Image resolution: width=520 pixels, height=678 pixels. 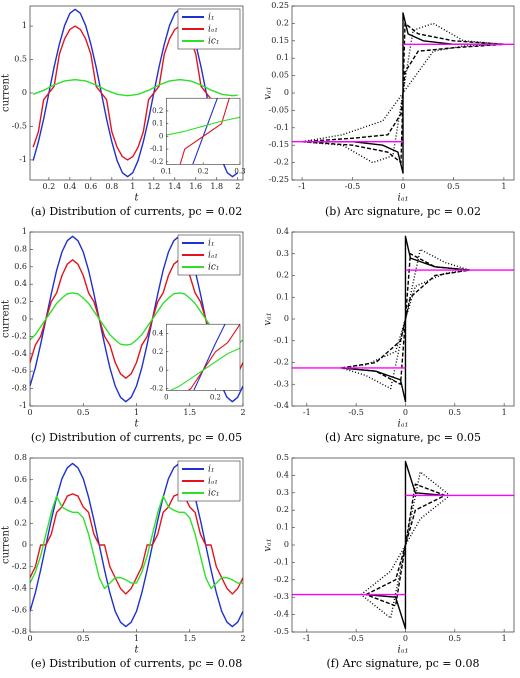 What do you see at coordinates (282, 492) in the screenshot?
I see `y-tick-label: 0.3` at bounding box center [282, 492].